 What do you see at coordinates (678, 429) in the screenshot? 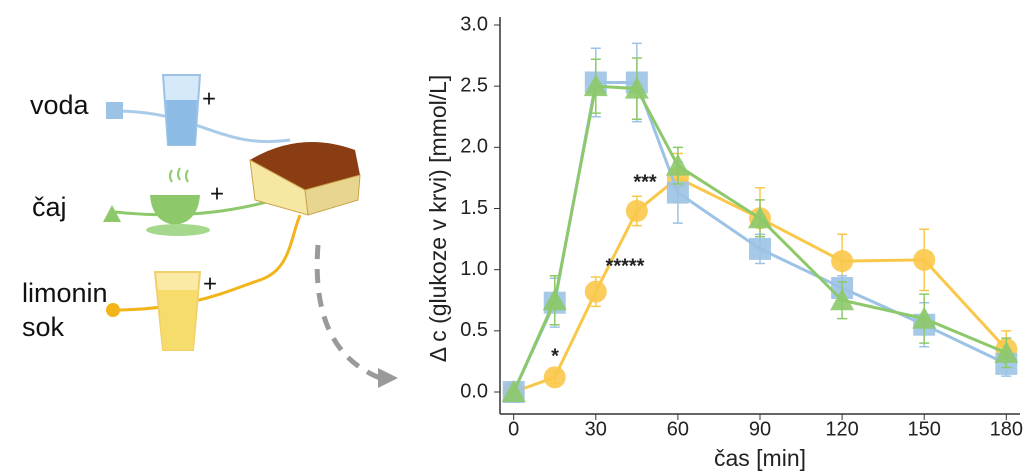
I see `x-tick-label: 60` at bounding box center [678, 429].